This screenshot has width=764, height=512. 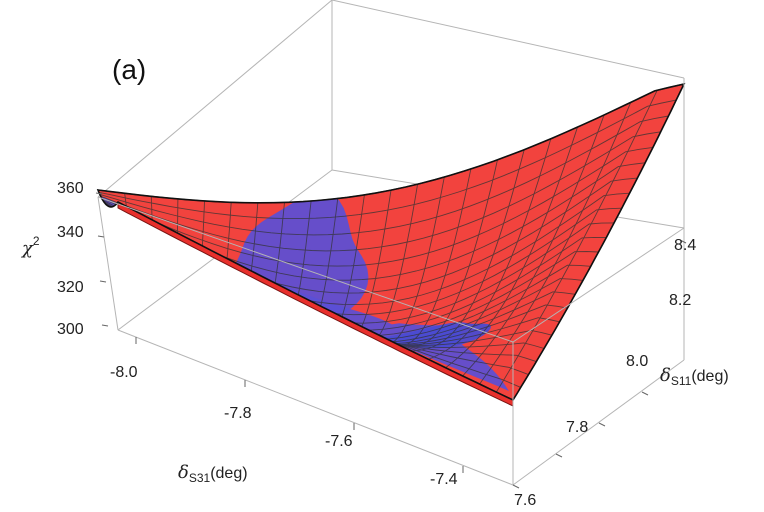 I want to click on x-tick-label: -7.4, so click(x=444, y=479).